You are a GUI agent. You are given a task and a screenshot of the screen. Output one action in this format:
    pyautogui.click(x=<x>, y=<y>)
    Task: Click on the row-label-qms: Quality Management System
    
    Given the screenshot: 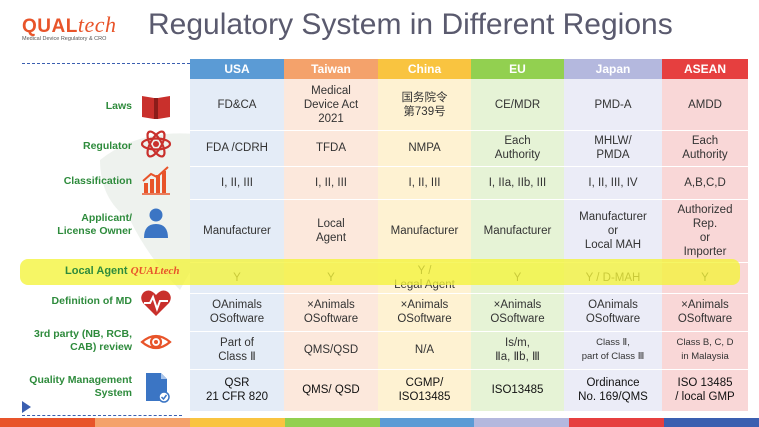 What is the action you would take?
    pyautogui.click(x=80, y=386)
    